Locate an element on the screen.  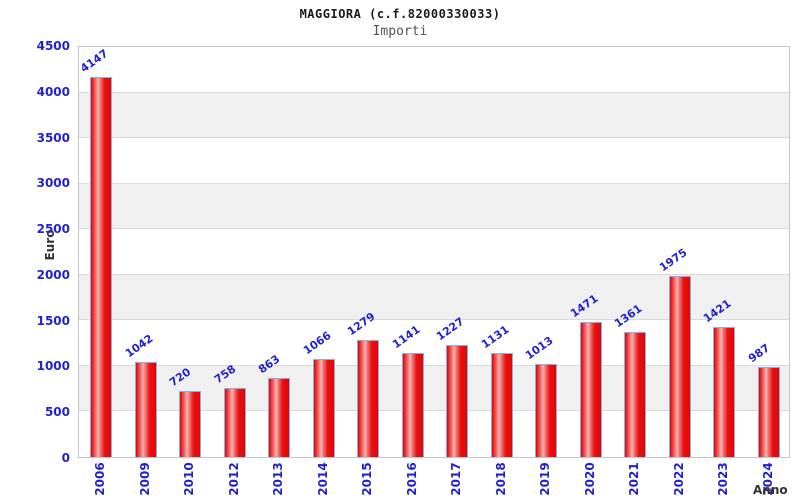
x-tick-label: 2017 is located at coordinates (456, 479).